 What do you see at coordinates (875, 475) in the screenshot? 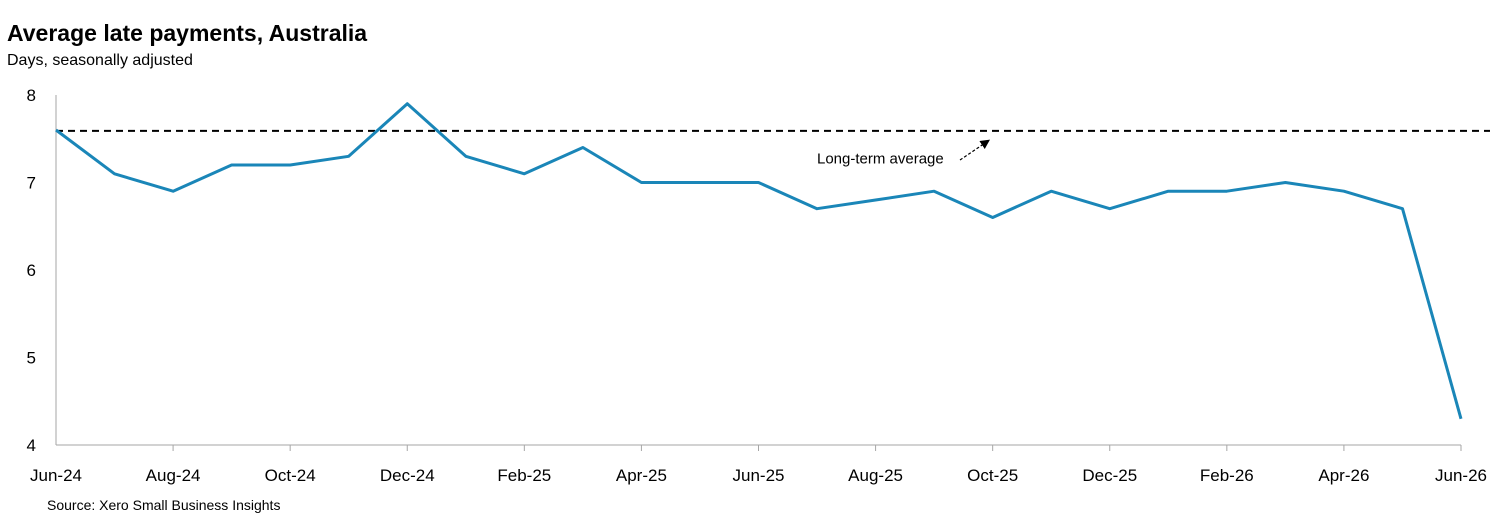
I see `x-tick-label: Aug-25` at bounding box center [875, 475].